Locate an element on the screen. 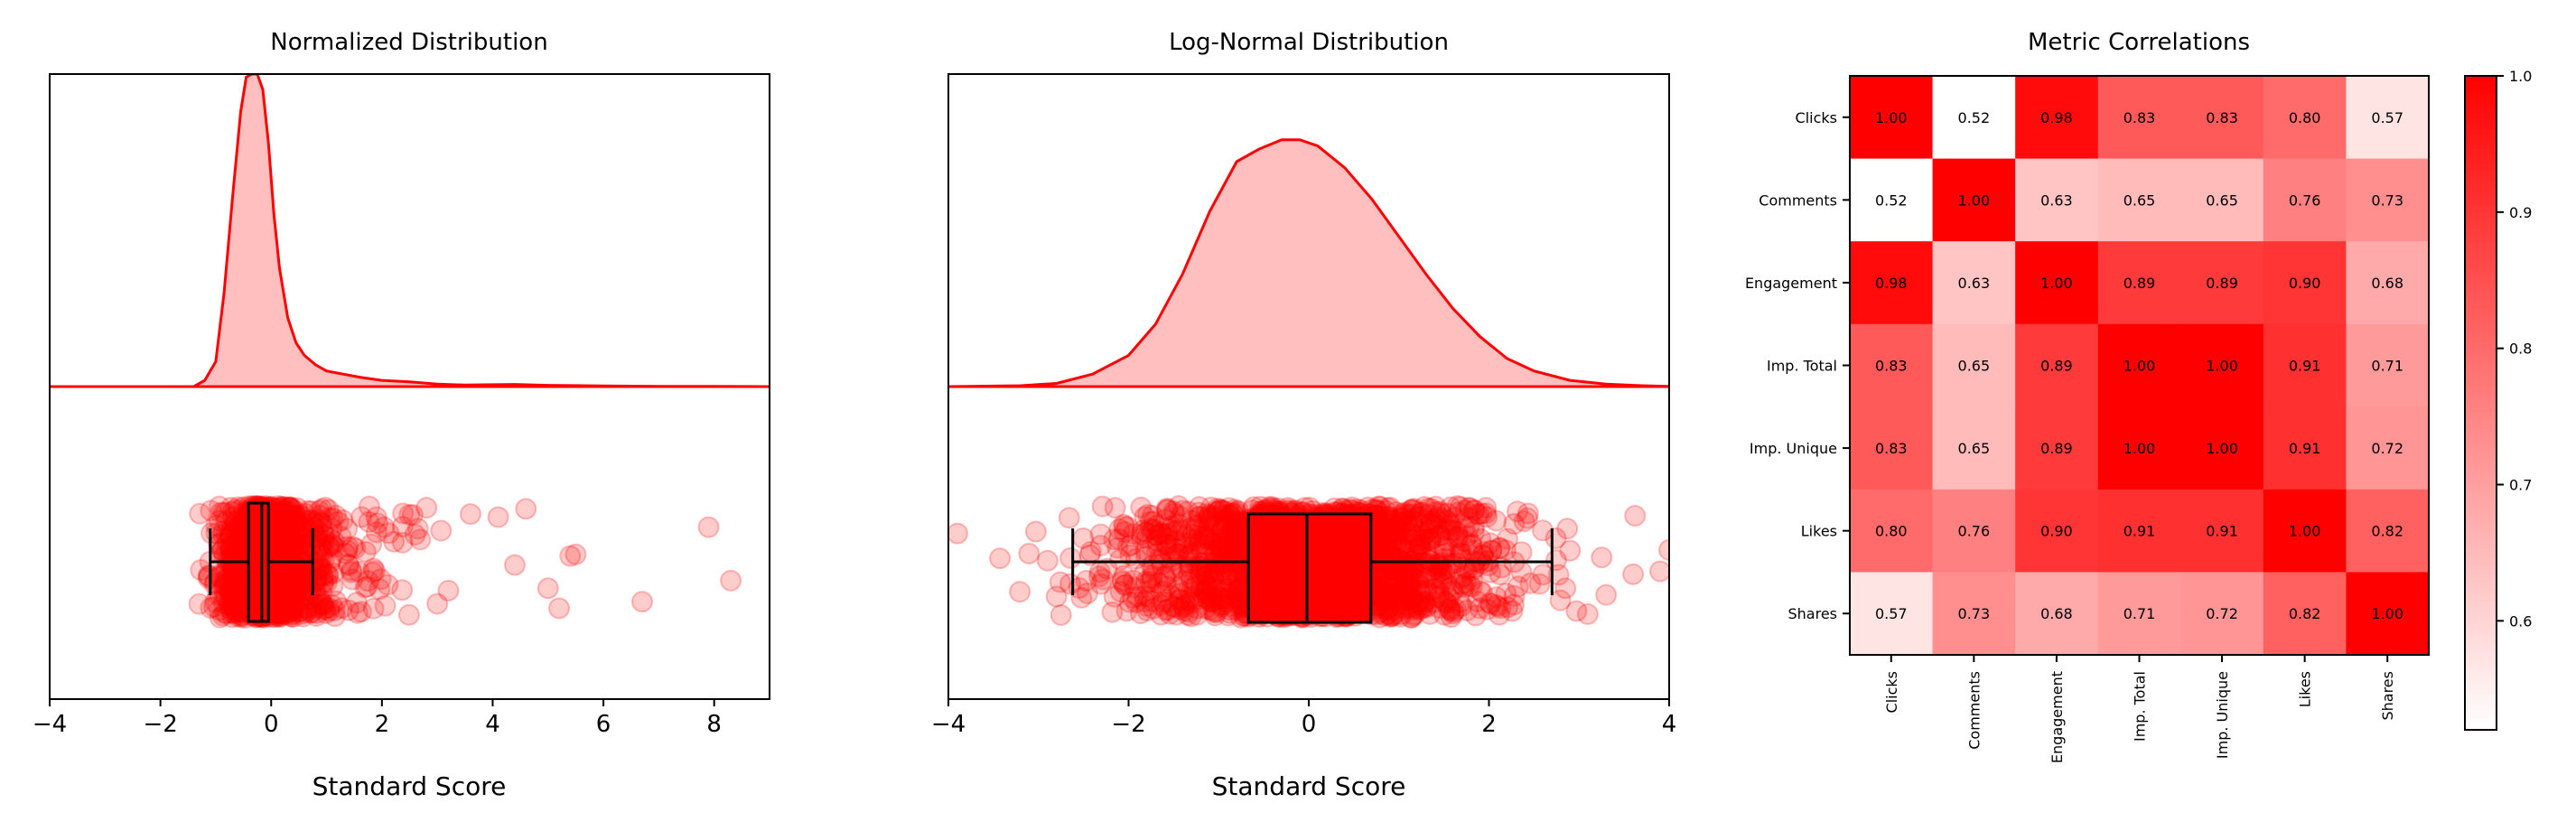 This screenshot has height=831, width=2576. cell-value-label: 0.63 is located at coordinates (1974, 283).